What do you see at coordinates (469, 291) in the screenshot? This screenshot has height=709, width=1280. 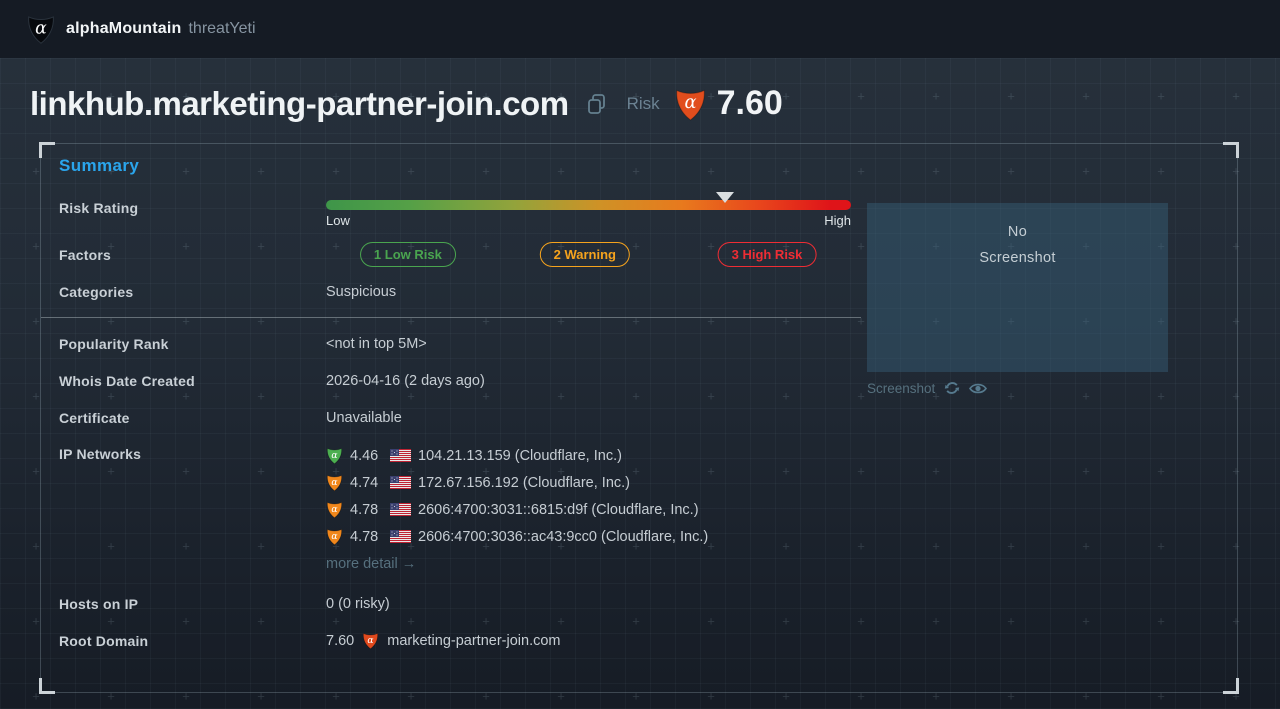 I see `categories-row: Categories Suspicious` at bounding box center [469, 291].